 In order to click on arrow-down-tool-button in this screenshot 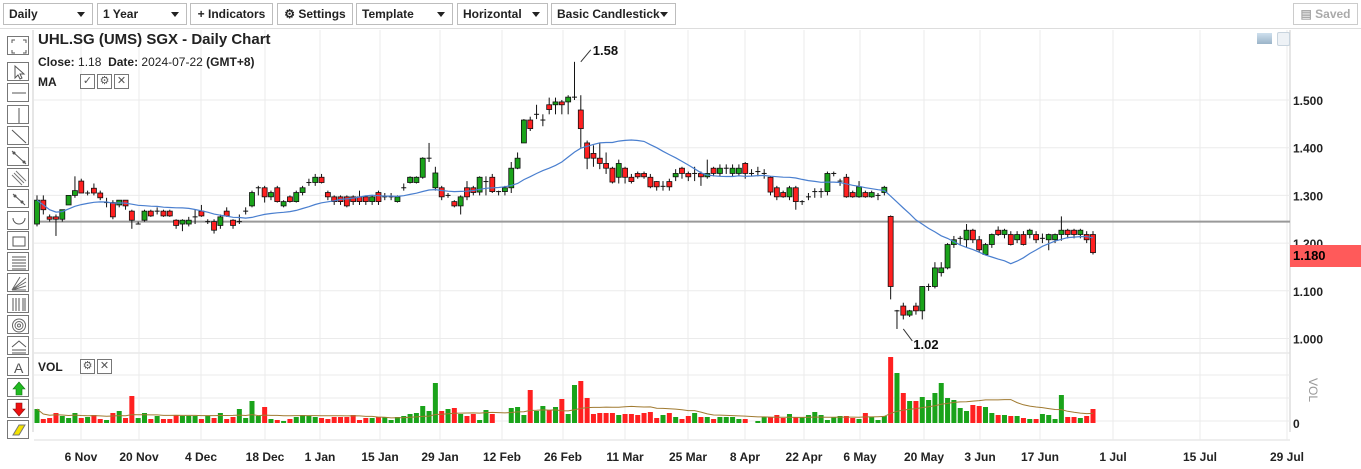, I will do `click(18, 408)`.